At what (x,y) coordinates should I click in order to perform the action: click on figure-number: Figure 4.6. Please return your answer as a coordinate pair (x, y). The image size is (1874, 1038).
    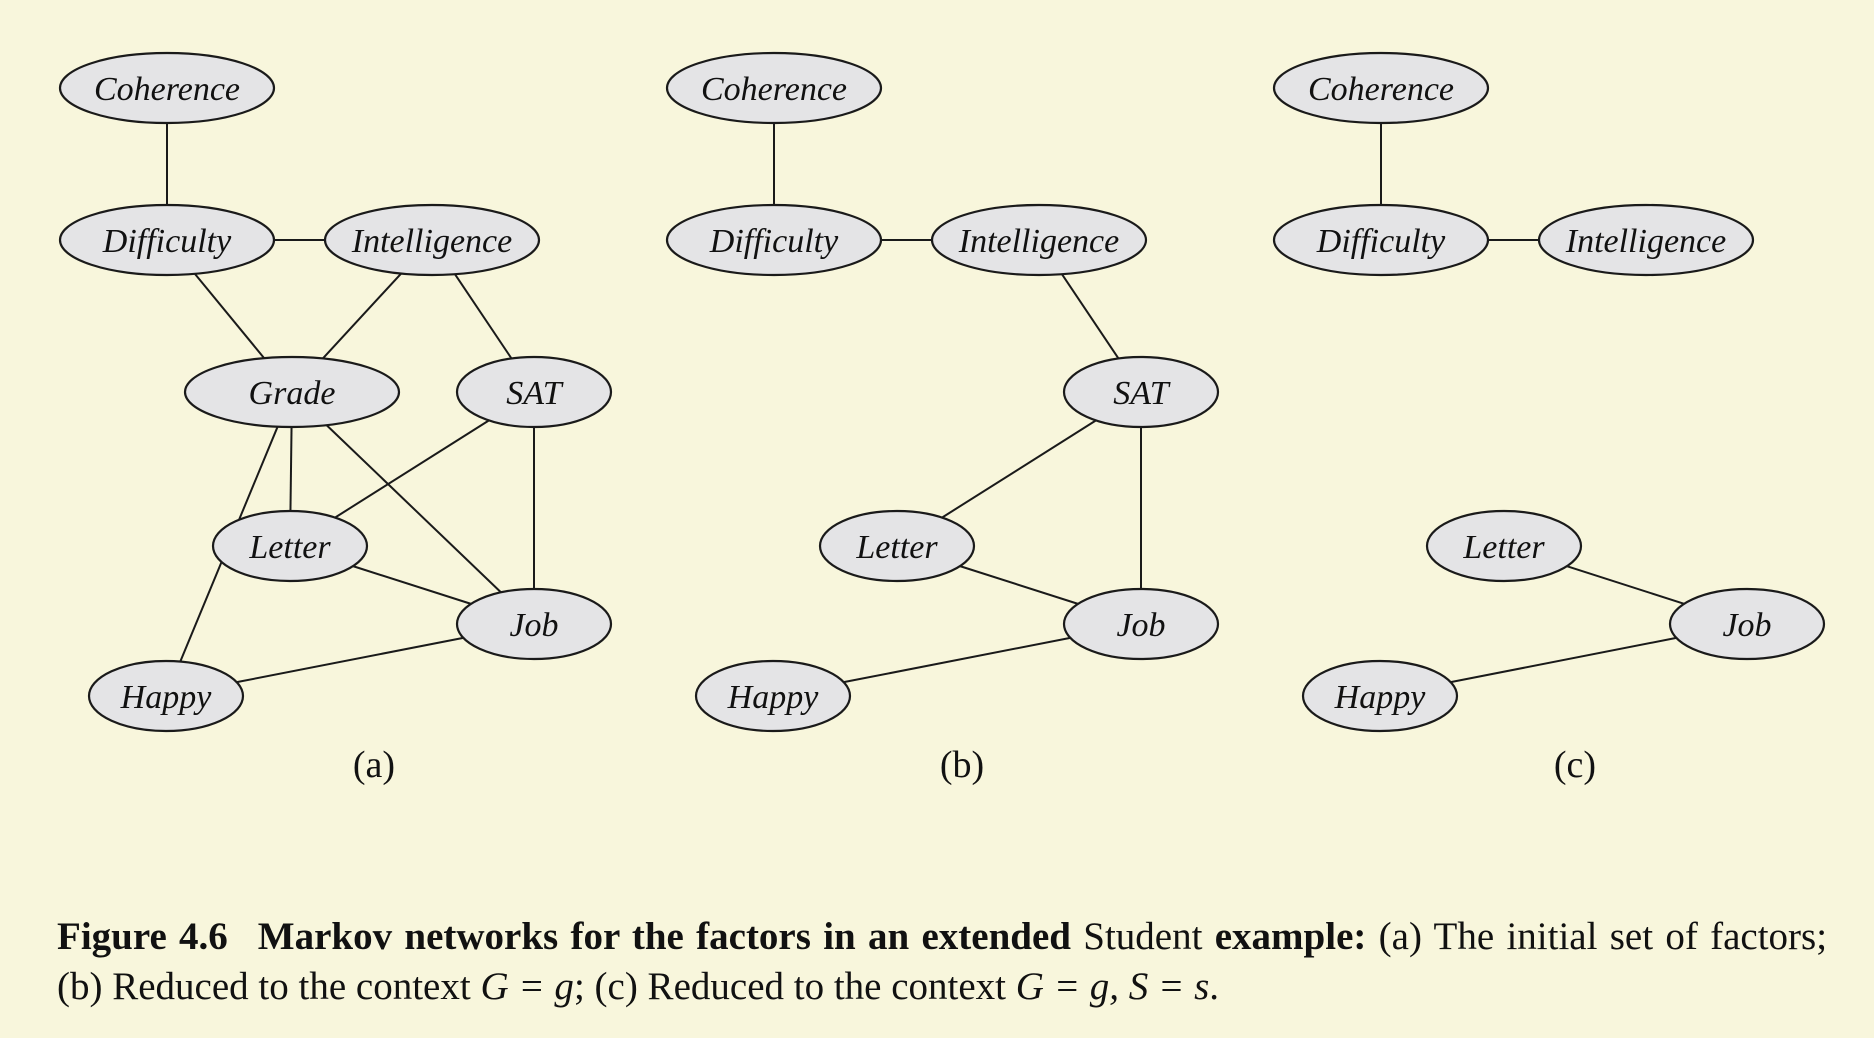
    Looking at the image, I should click on (142, 936).